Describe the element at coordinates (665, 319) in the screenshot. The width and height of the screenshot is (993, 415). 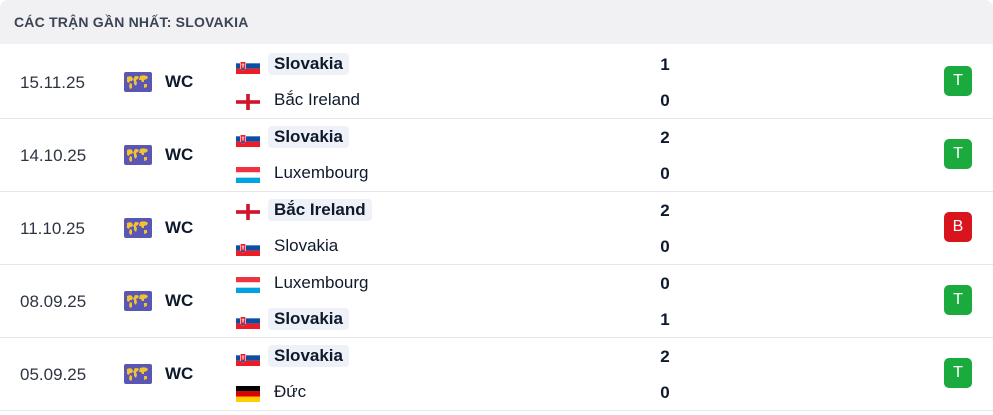
I see `away-score: 1` at that location.